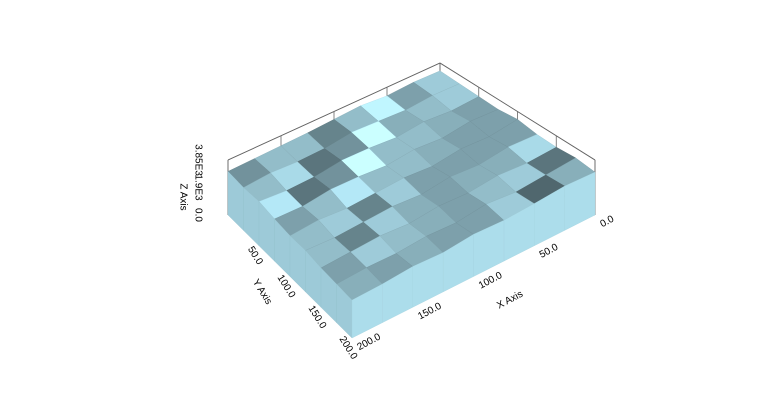  Describe the element at coordinates (197, 187) in the screenshot. I see `z-tick-label: 1.9E3` at that location.